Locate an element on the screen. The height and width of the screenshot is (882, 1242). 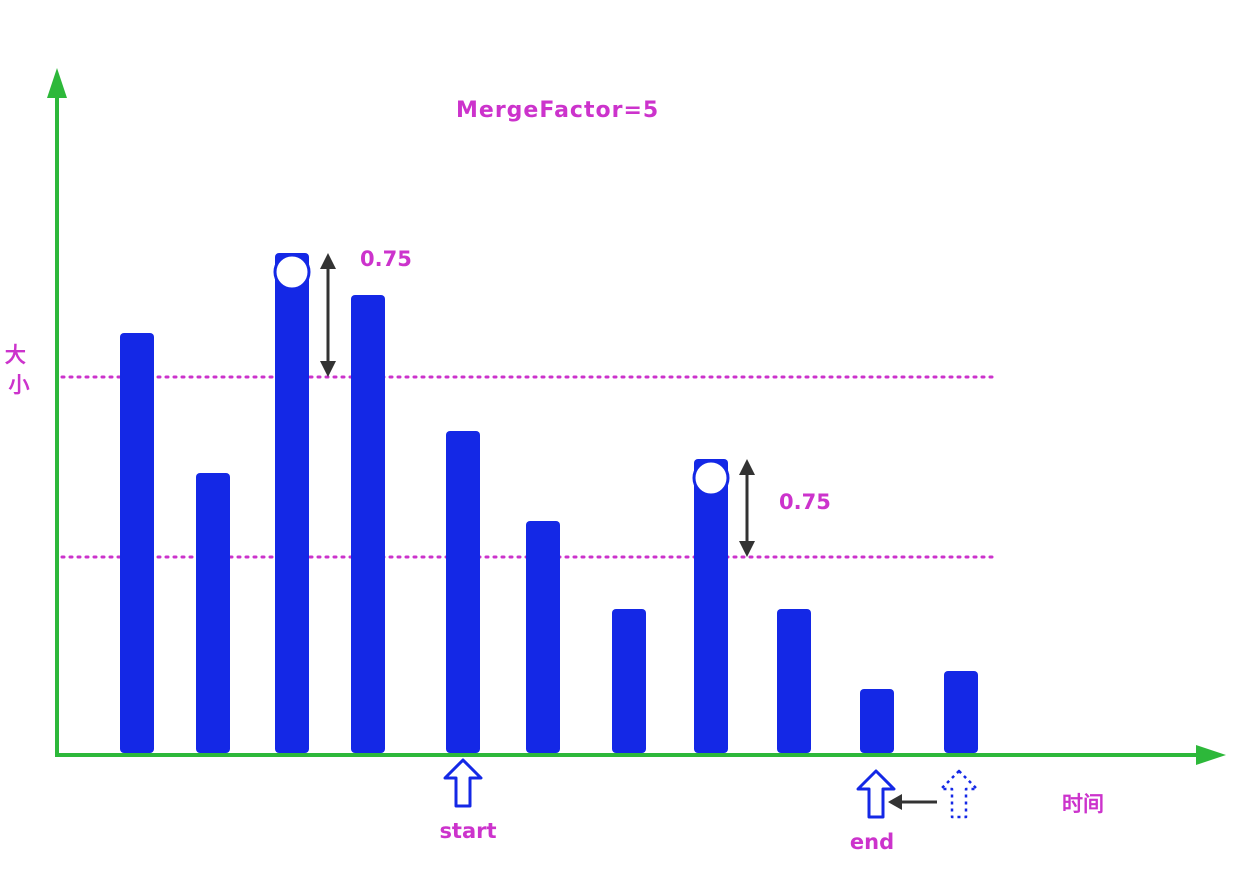
y-axis-arrowhead is located at coordinates (57, 83).